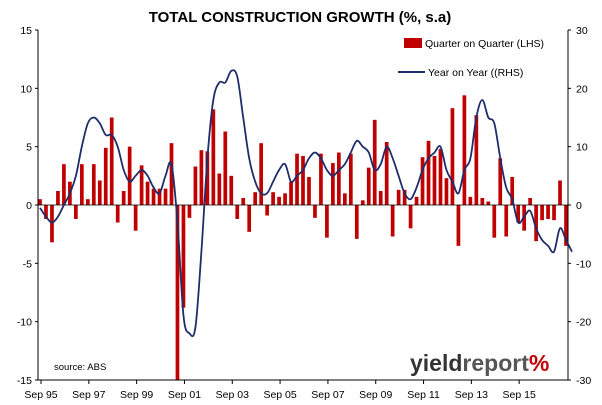  I want to click on chart-title: TOTAL CONSTRUCTION GROWTH (%, s.a), so click(300, 17).